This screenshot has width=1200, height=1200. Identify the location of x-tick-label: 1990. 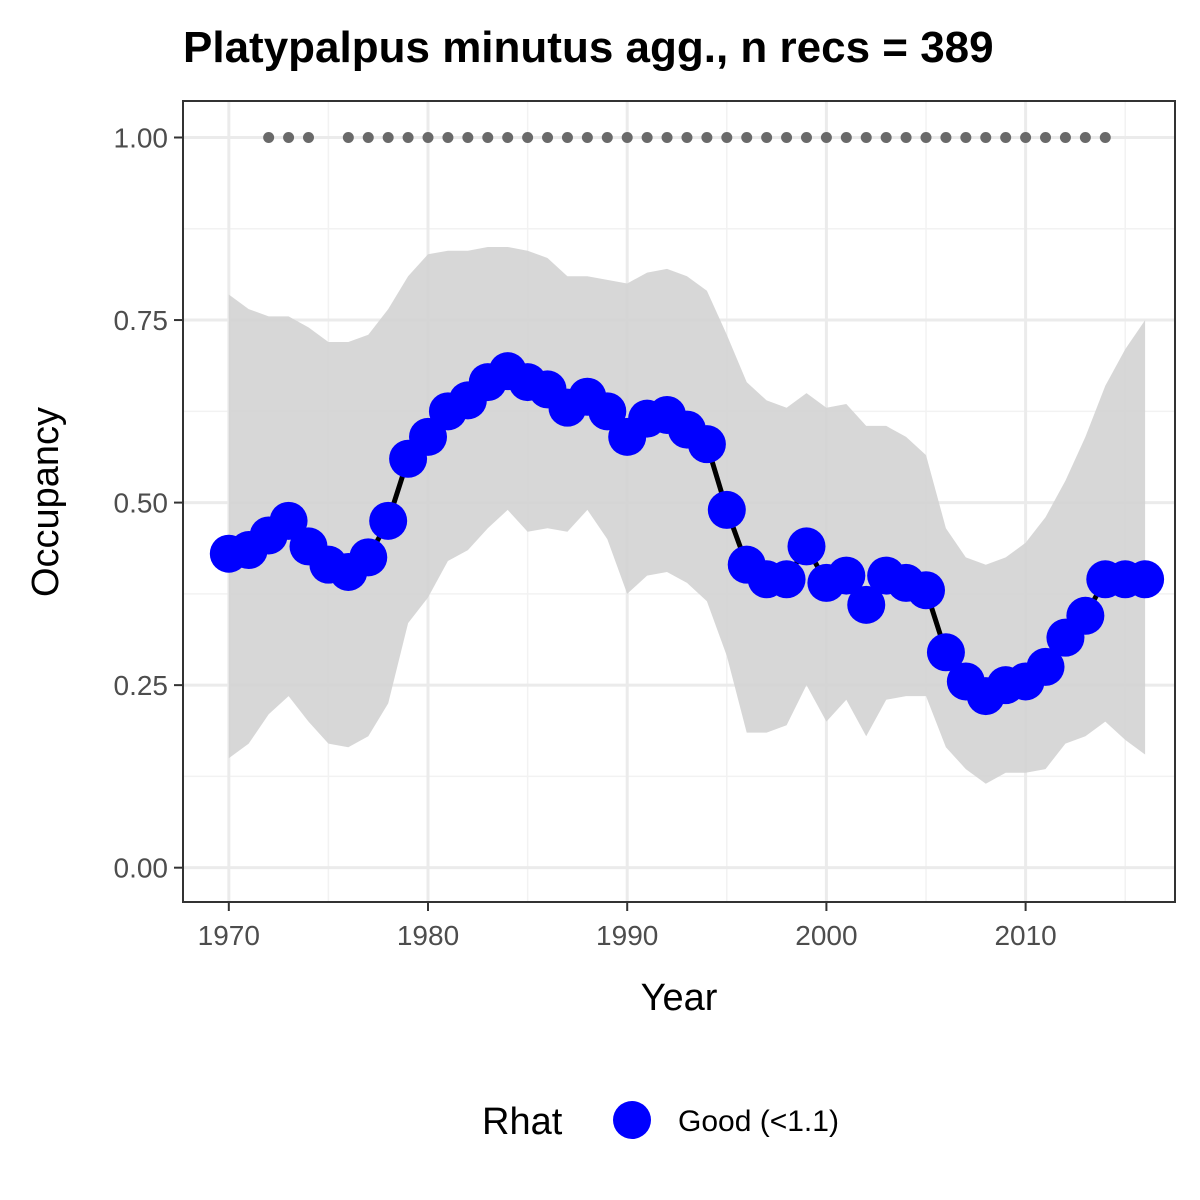
(627, 935).